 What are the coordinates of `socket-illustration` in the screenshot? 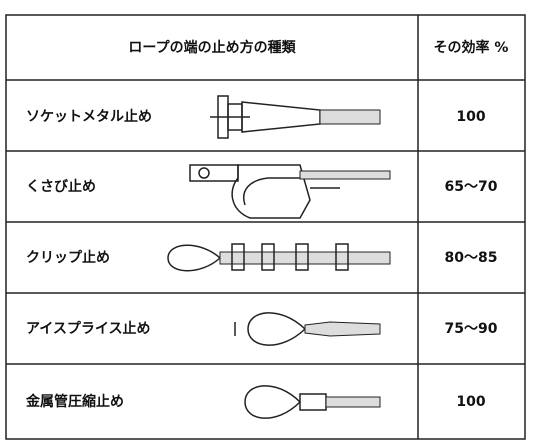 It's located at (295, 117).